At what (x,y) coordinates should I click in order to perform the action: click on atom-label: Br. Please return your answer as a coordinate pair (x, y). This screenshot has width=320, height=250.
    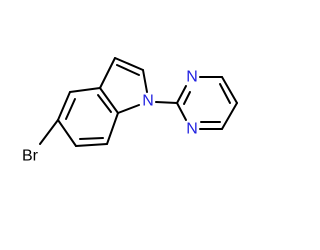
    Looking at the image, I should click on (30, 156).